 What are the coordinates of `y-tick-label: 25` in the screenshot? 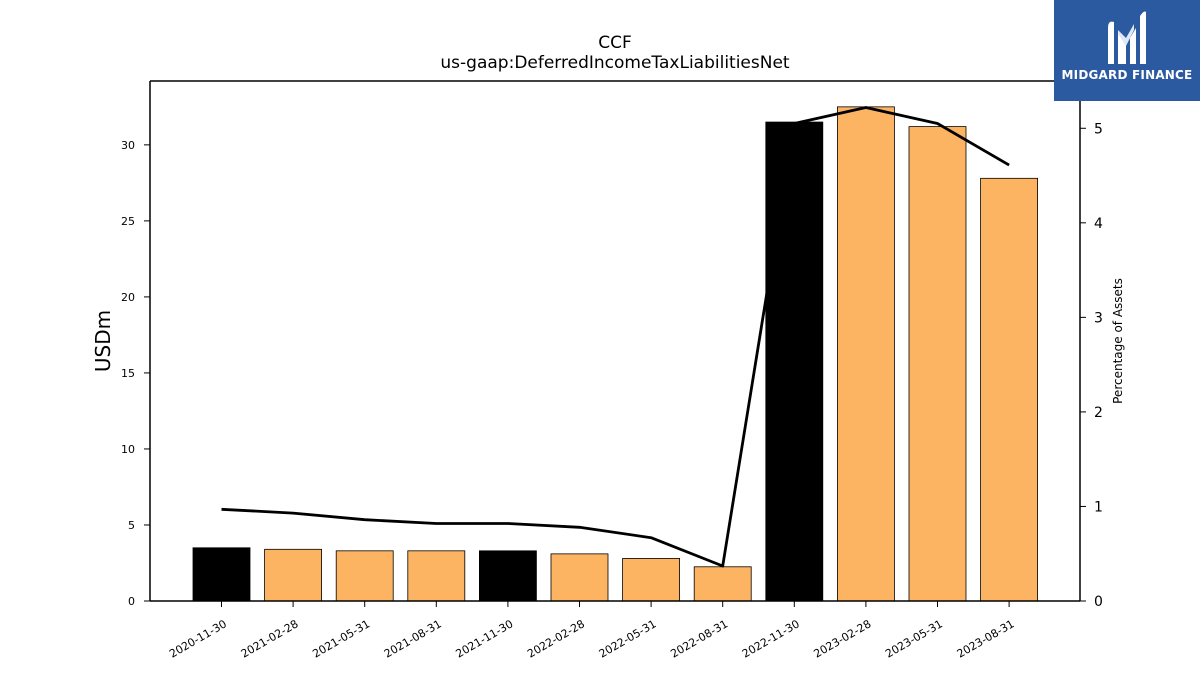 It's located at (128, 221).